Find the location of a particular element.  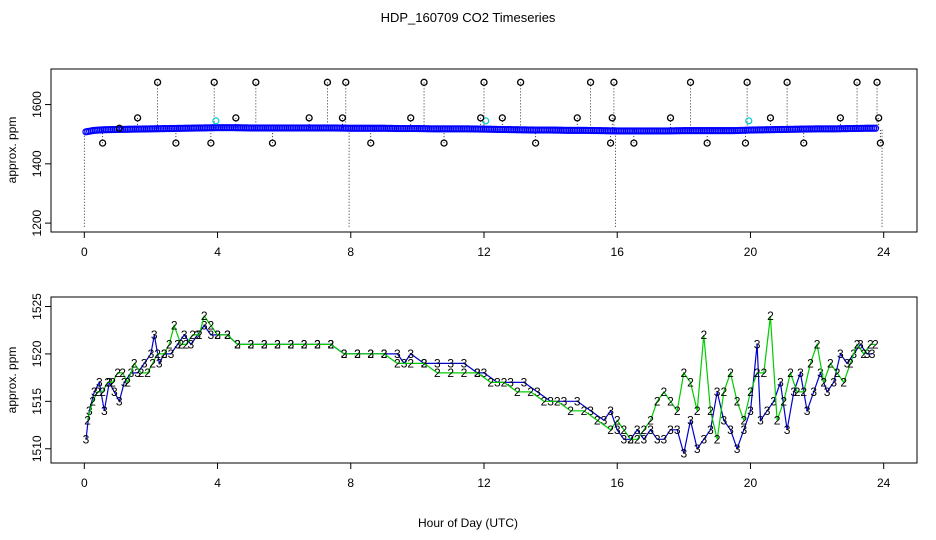

x-tick-label: 20 is located at coordinates (751, 252).